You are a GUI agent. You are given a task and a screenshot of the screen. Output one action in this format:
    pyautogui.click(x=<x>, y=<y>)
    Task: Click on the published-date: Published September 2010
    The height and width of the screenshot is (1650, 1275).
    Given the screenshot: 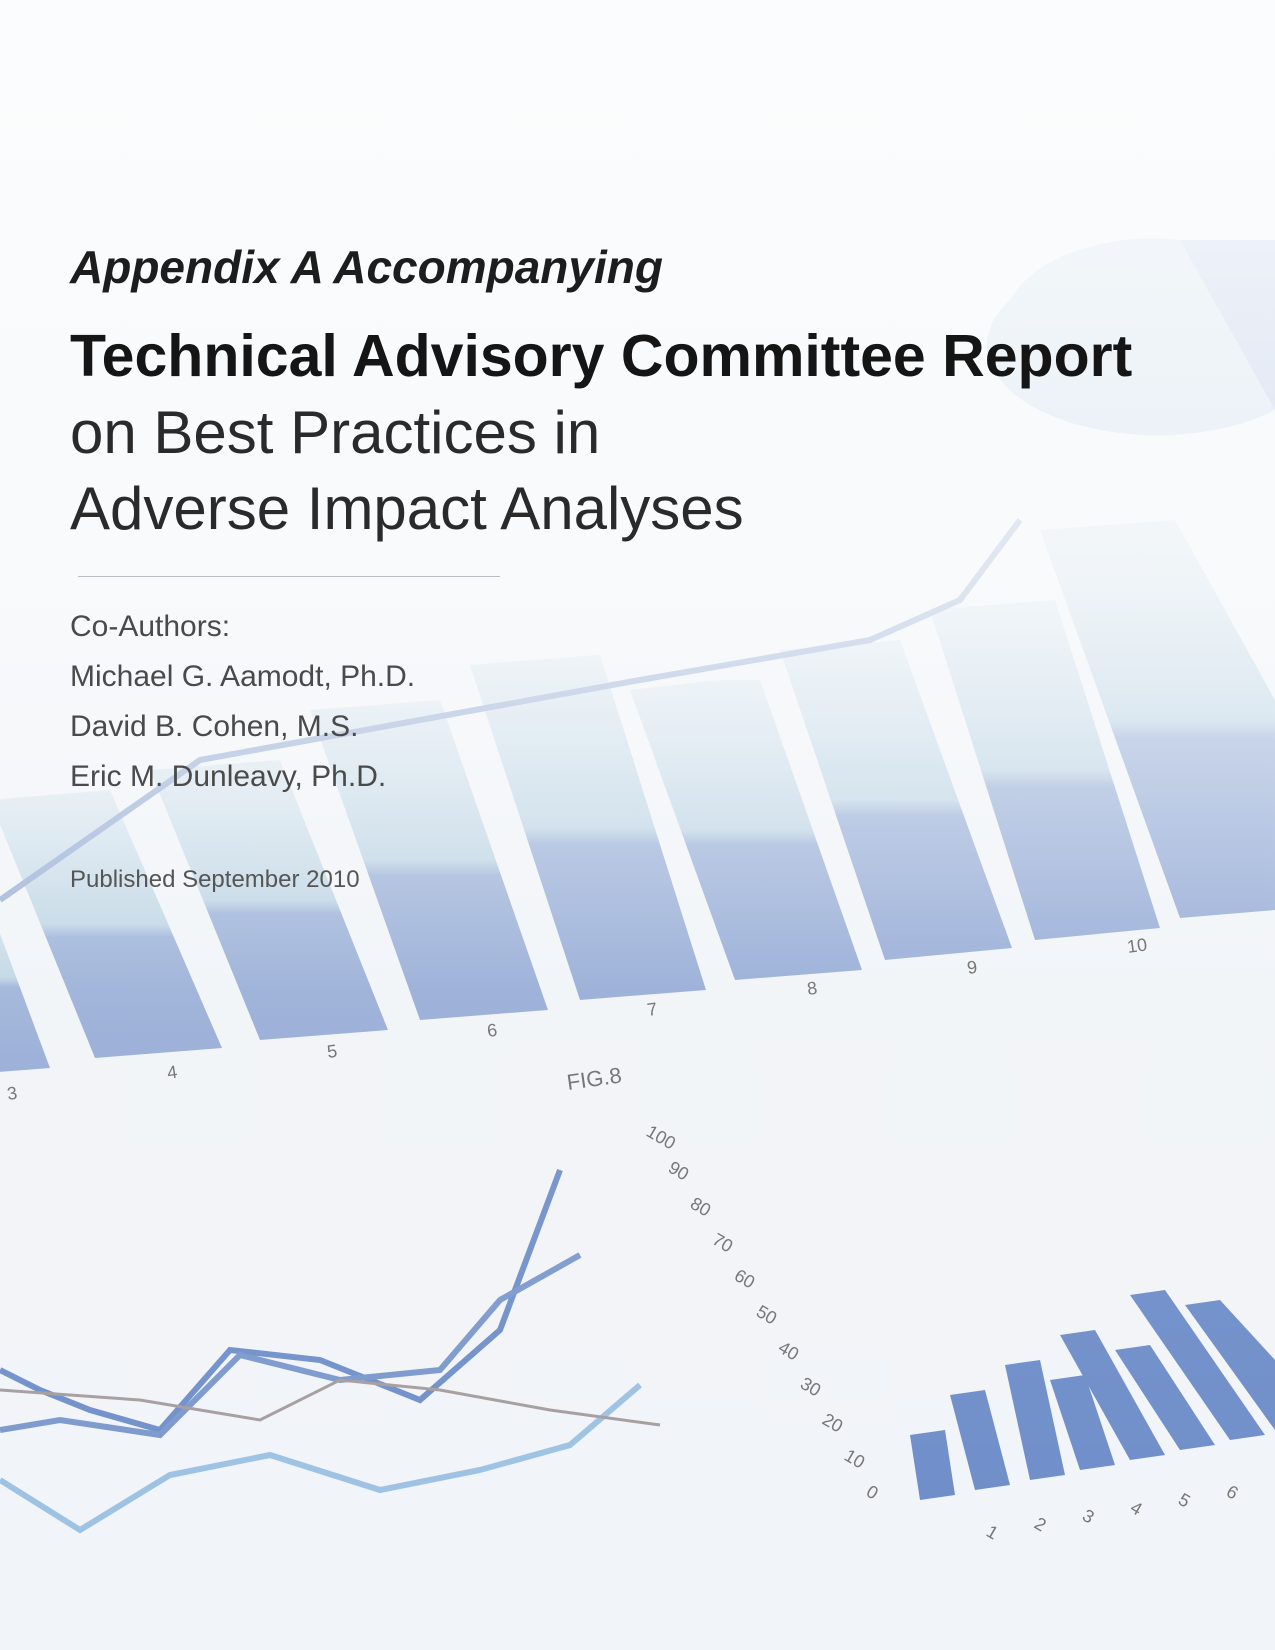 What is the action you would take?
    pyautogui.click(x=215, y=879)
    